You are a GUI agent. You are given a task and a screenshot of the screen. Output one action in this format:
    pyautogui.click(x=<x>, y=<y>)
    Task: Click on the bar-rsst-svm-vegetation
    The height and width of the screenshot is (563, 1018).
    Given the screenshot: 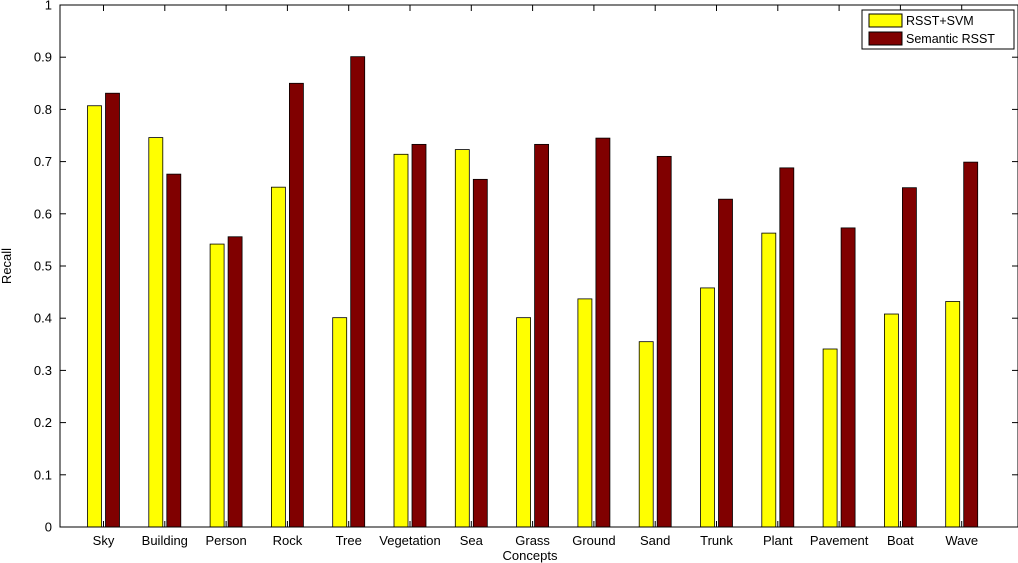 What is the action you would take?
    pyautogui.click(x=401, y=340)
    